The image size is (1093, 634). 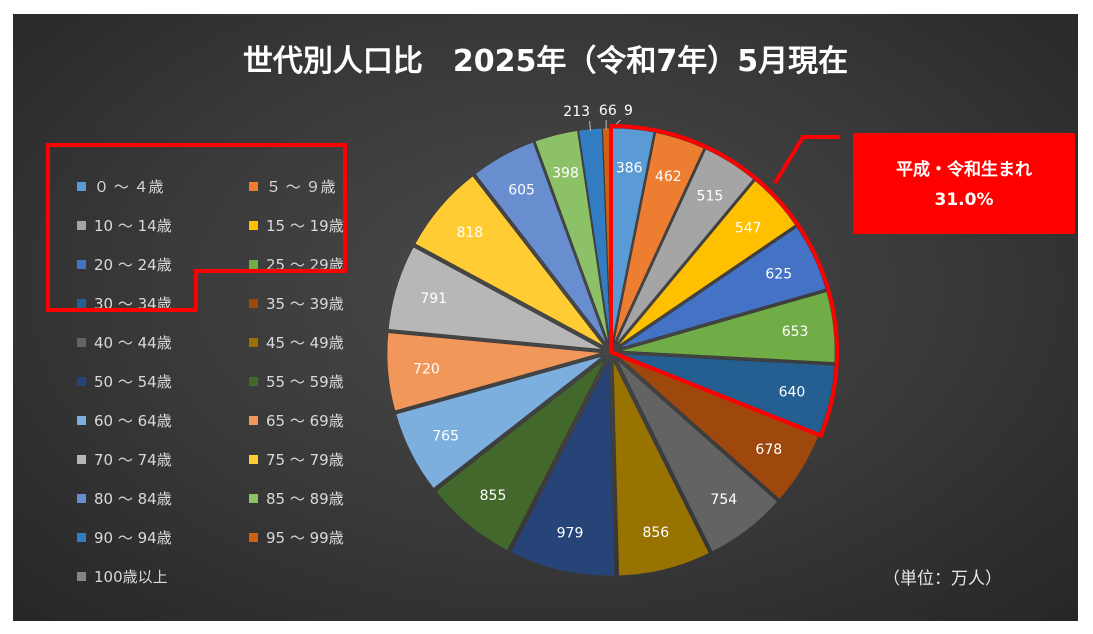 What do you see at coordinates (576, 112) in the screenshot?
I see `data-label: 213` at bounding box center [576, 112].